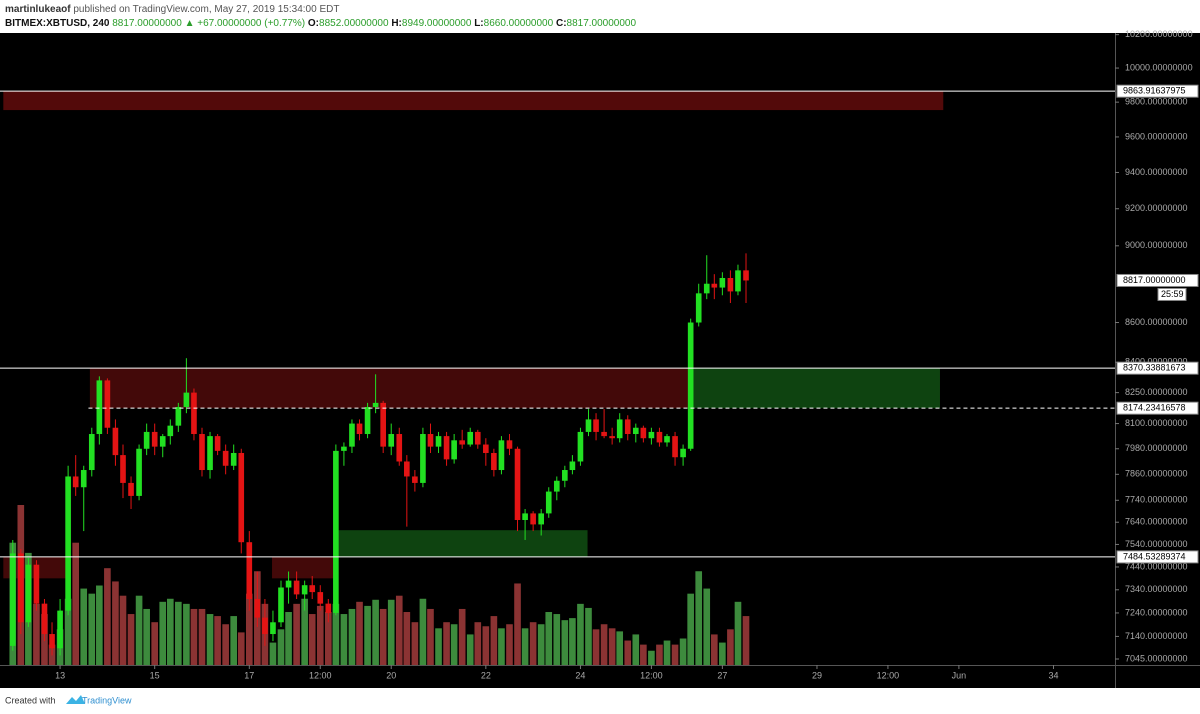 The image size is (1200, 714). What do you see at coordinates (437, 23) in the screenshot?
I see `ohlc-value: 8949.00000000` at bounding box center [437, 23].